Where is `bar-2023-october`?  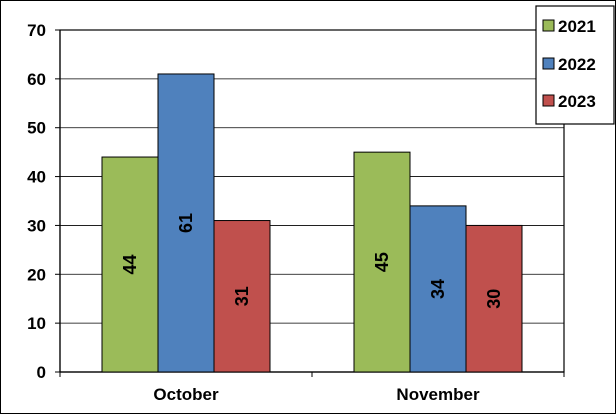 bar-2023-october is located at coordinates (242, 296).